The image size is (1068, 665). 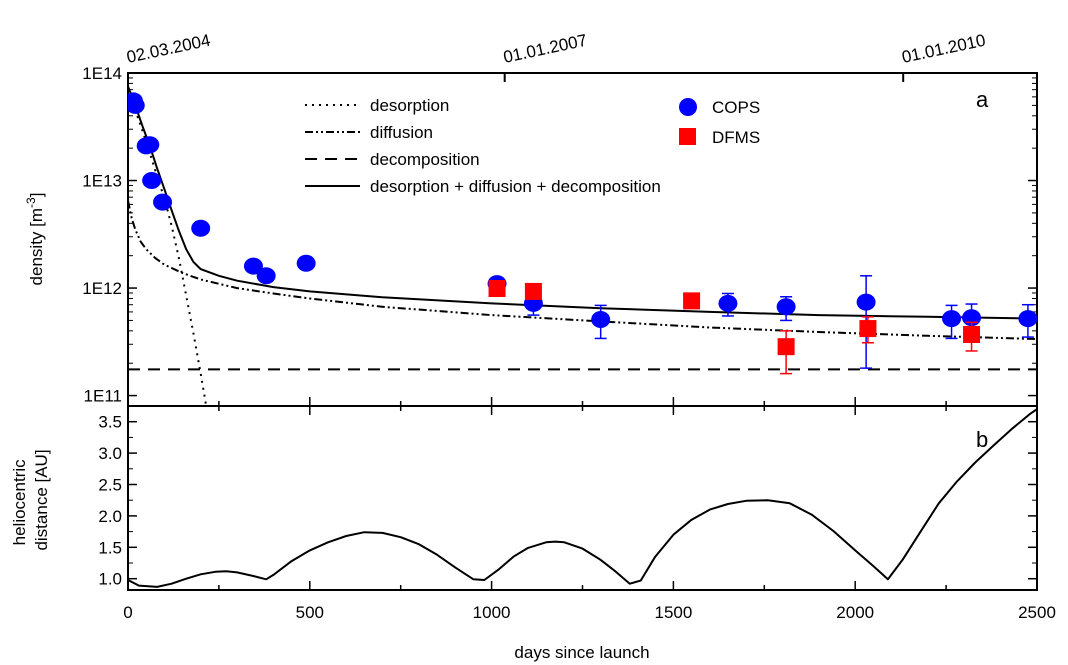 What do you see at coordinates (30, 499) in the screenshot?
I see `panel-b-ylabel: heliocentric distance [AU]` at bounding box center [30, 499].